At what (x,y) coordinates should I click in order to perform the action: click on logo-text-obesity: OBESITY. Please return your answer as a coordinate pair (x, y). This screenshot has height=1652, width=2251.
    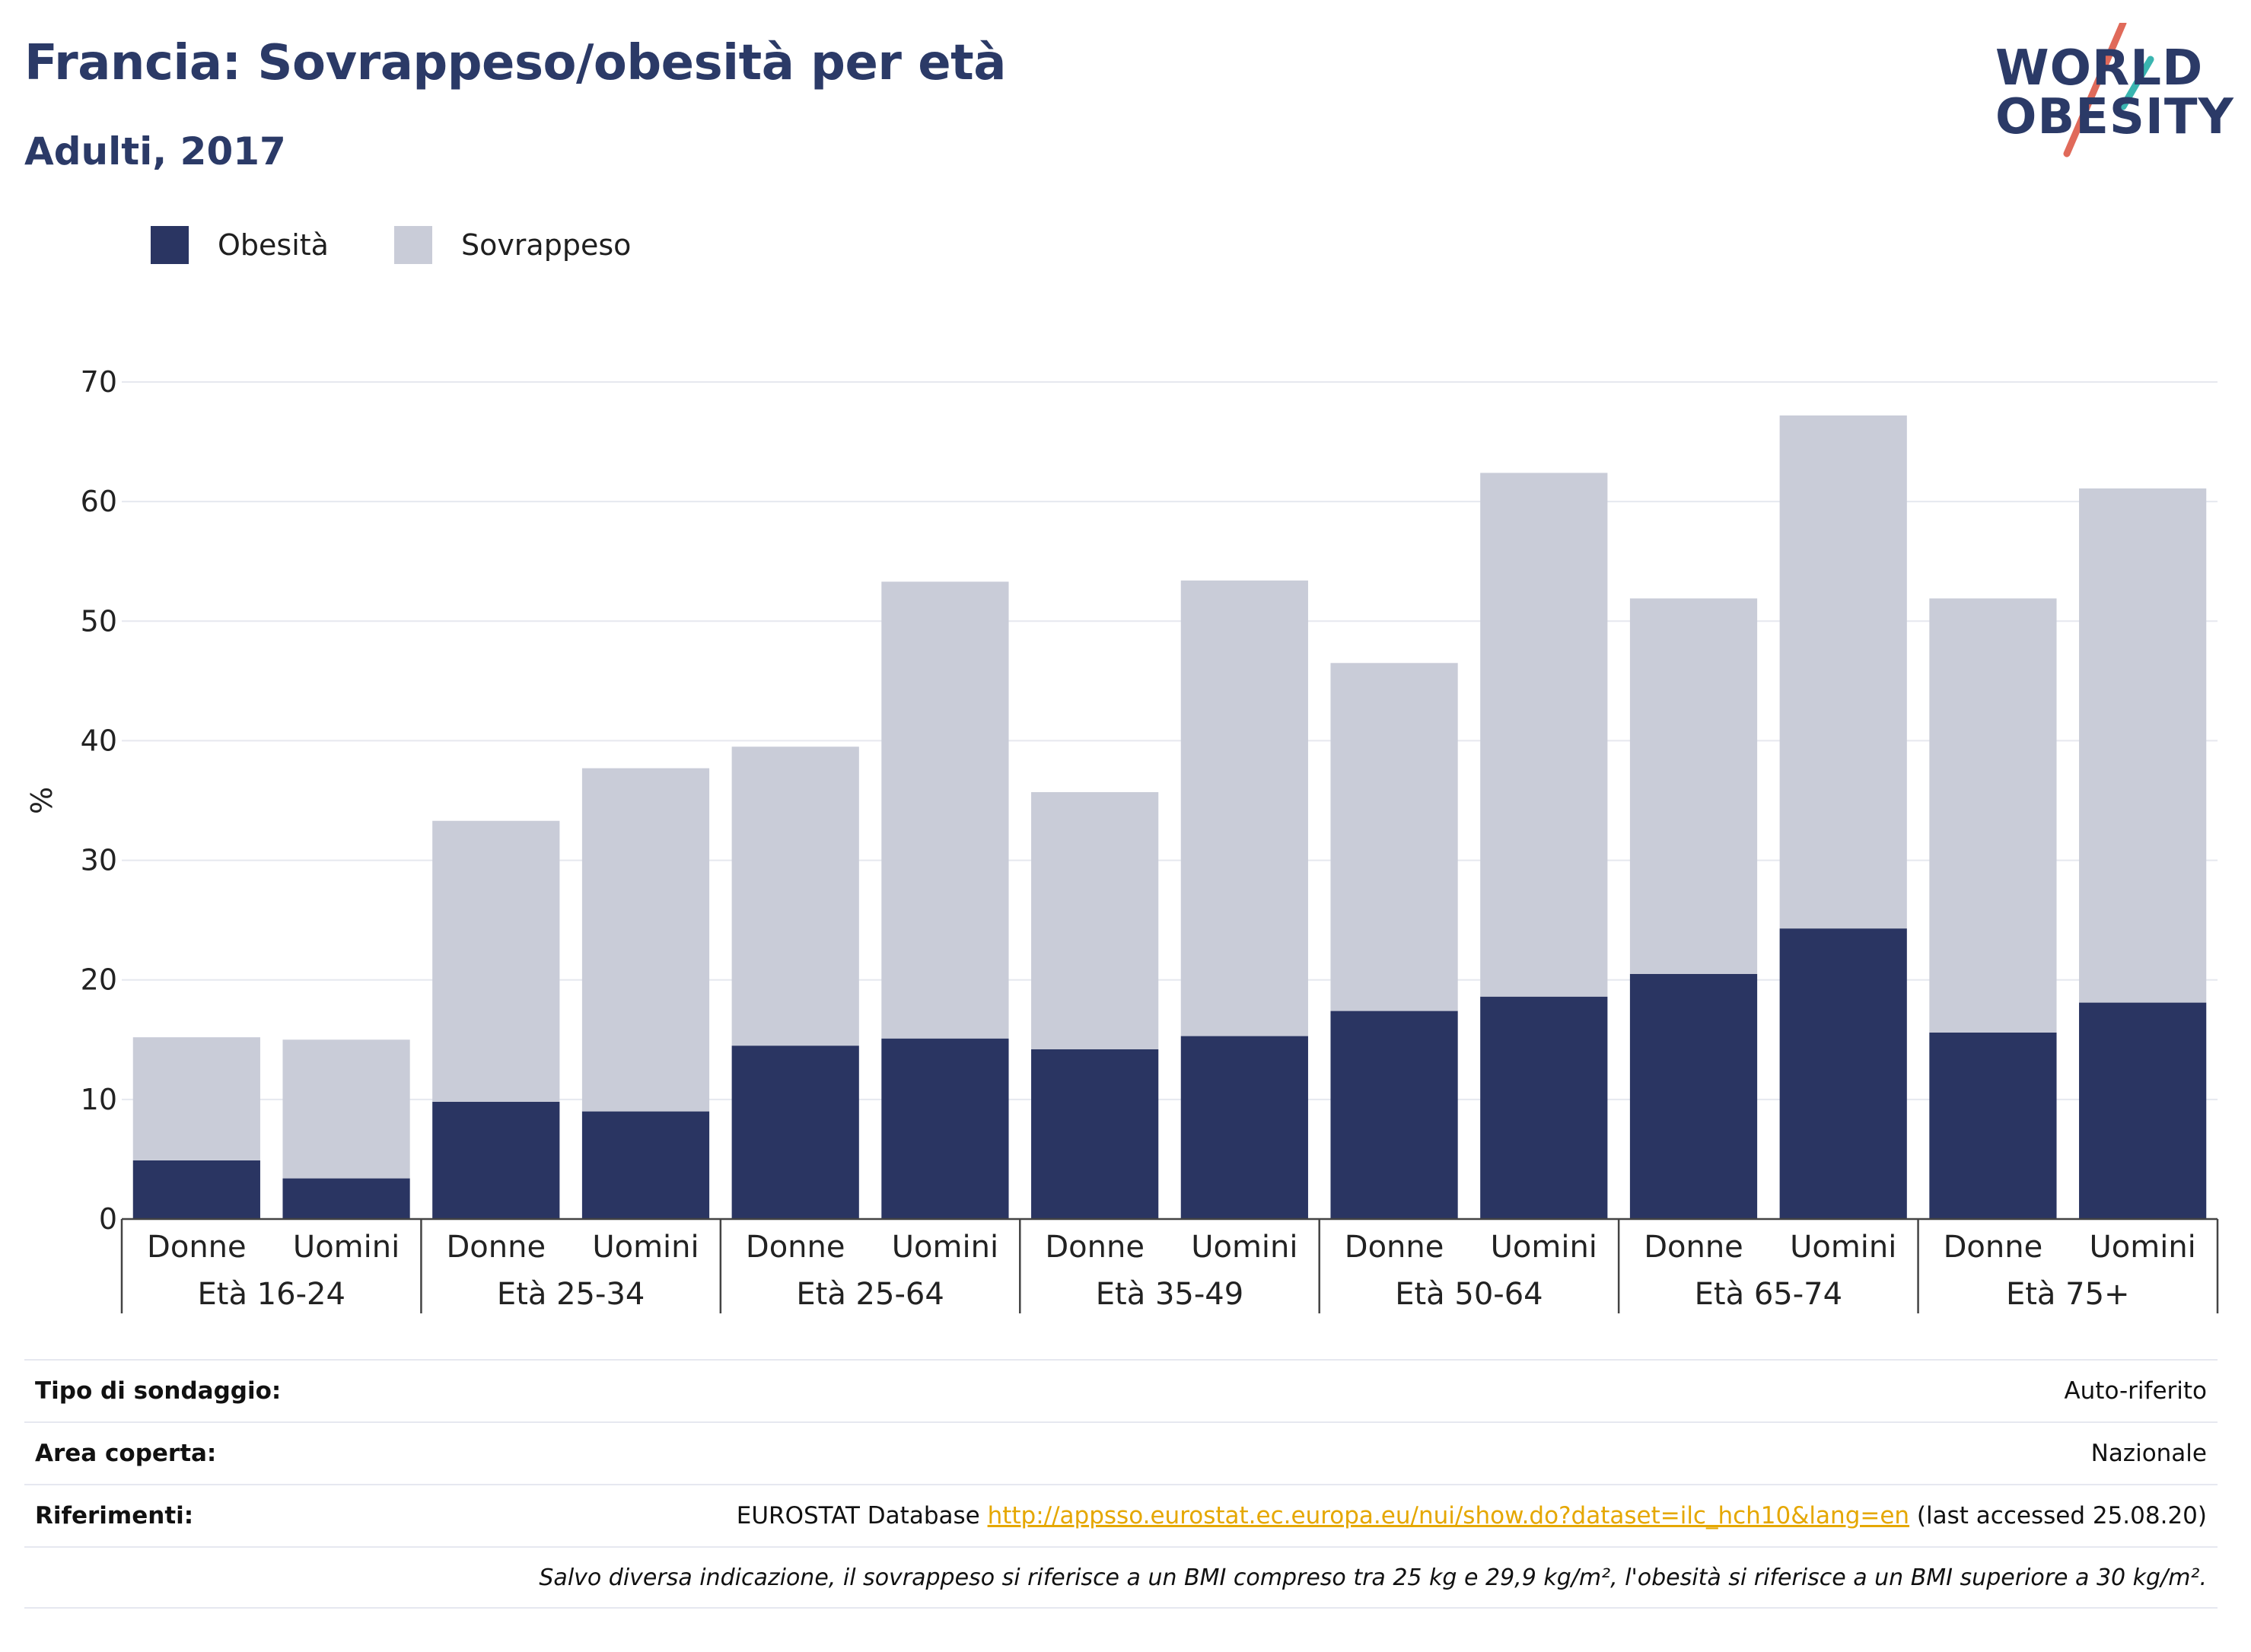
    Looking at the image, I should click on (2114, 117).